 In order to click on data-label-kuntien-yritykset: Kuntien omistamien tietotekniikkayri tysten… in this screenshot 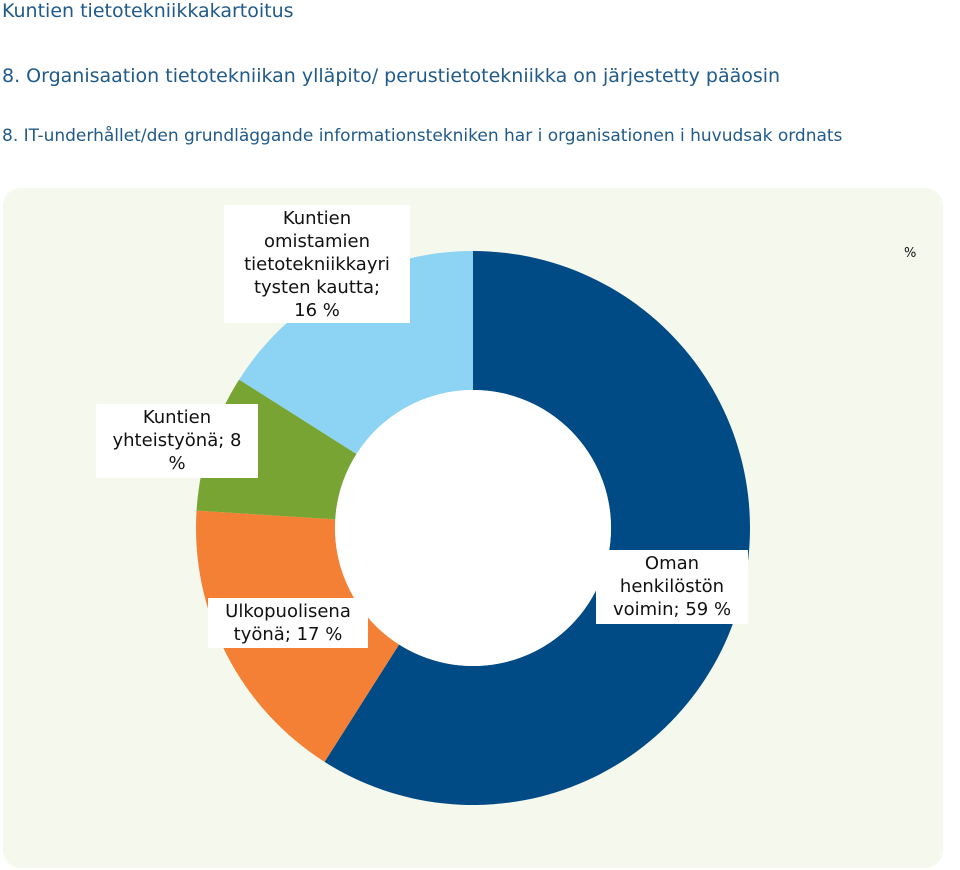, I will do `click(317, 264)`.